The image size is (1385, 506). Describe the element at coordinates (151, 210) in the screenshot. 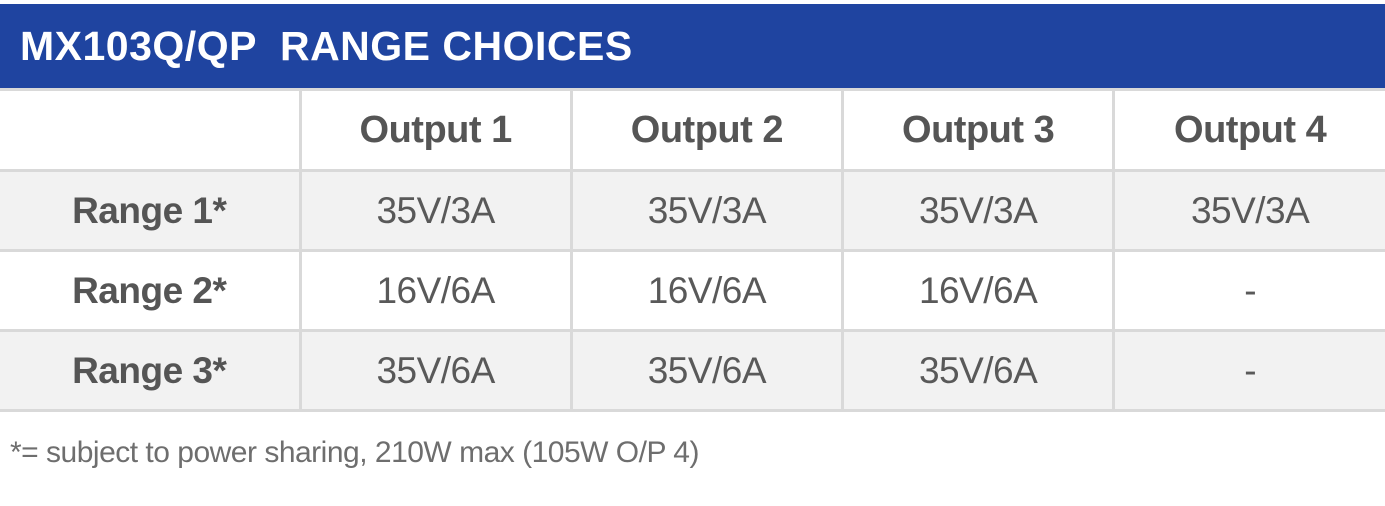

I see `row-label-range-1: Range 1*` at that location.